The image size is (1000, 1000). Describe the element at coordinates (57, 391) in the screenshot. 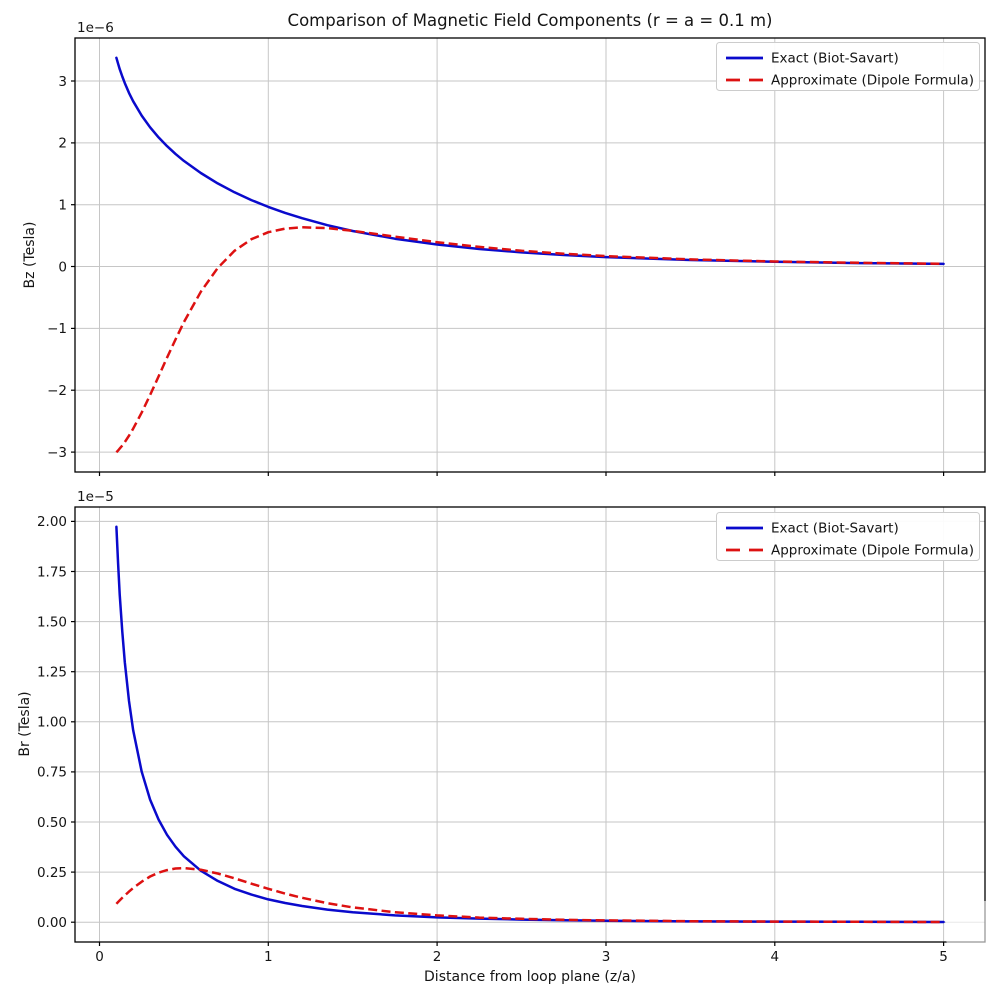

I see `y-tick-label: −2` at that location.